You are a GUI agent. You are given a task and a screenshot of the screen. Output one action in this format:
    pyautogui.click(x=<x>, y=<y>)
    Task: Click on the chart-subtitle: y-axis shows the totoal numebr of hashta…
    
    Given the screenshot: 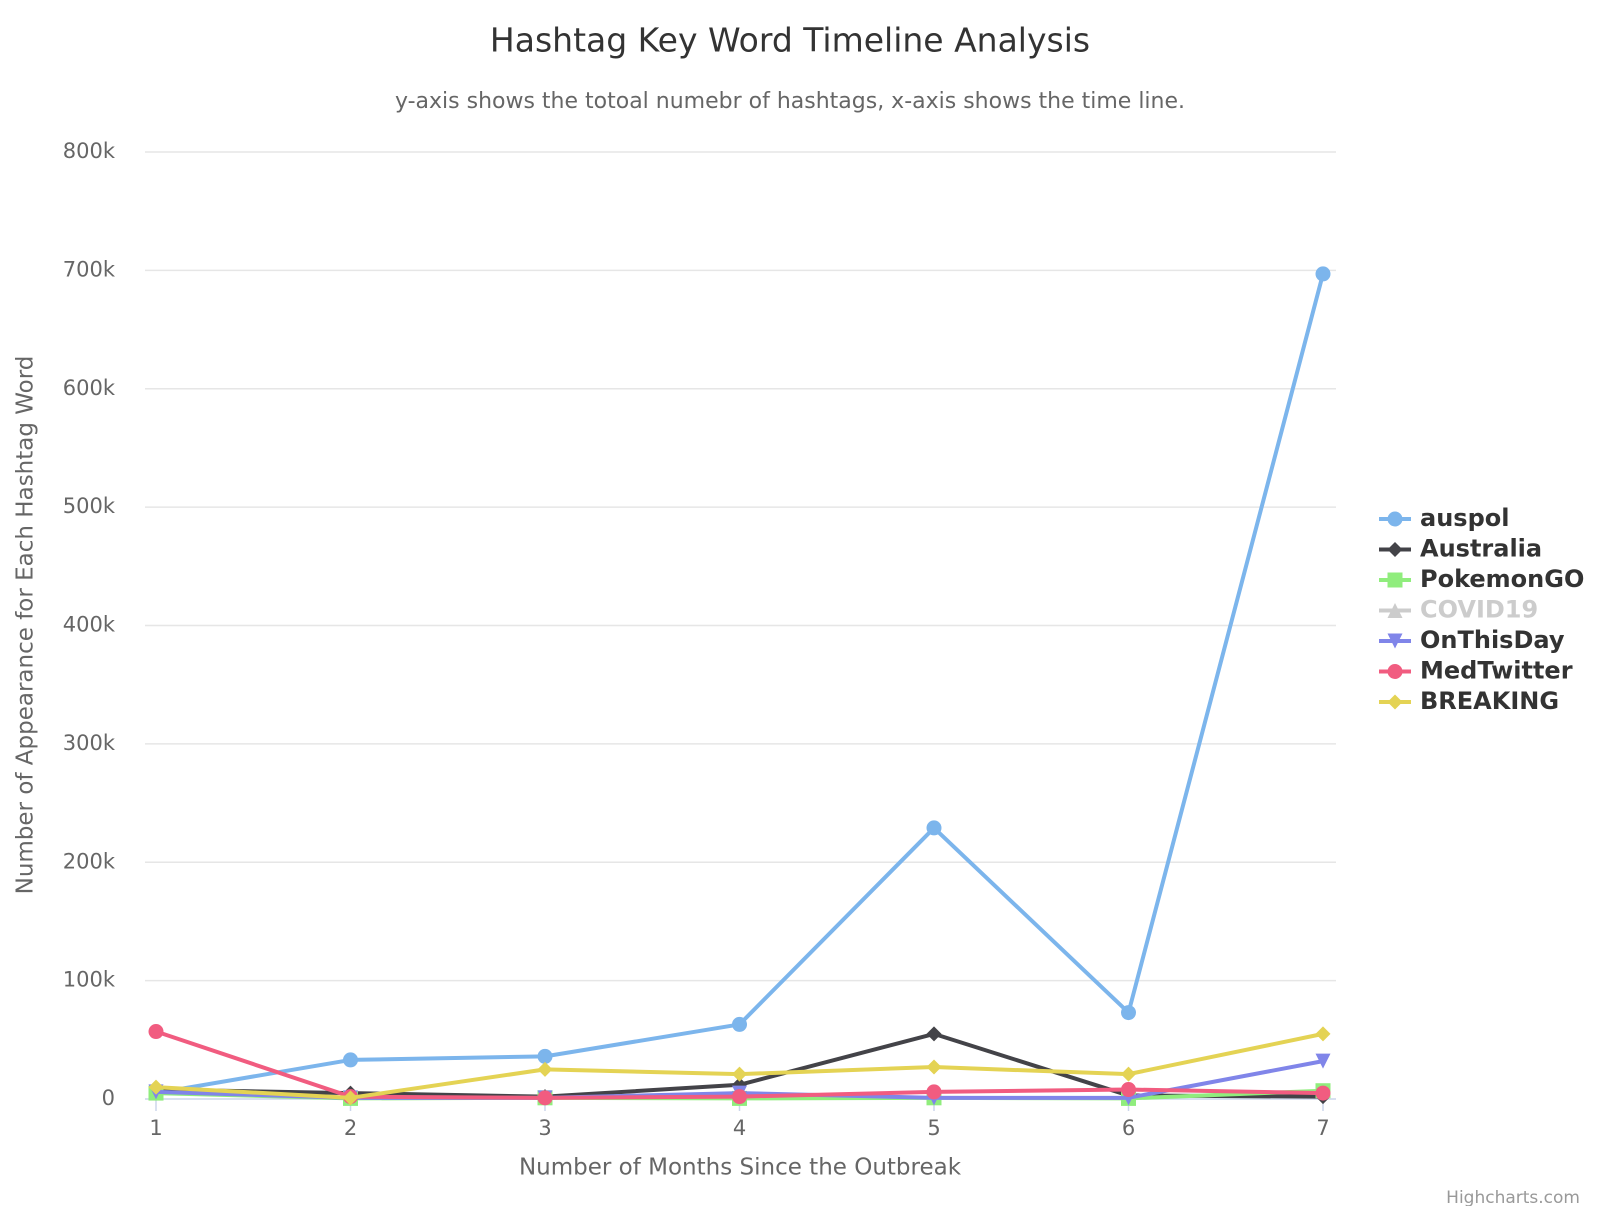 What is the action you would take?
    pyautogui.click(x=790, y=101)
    